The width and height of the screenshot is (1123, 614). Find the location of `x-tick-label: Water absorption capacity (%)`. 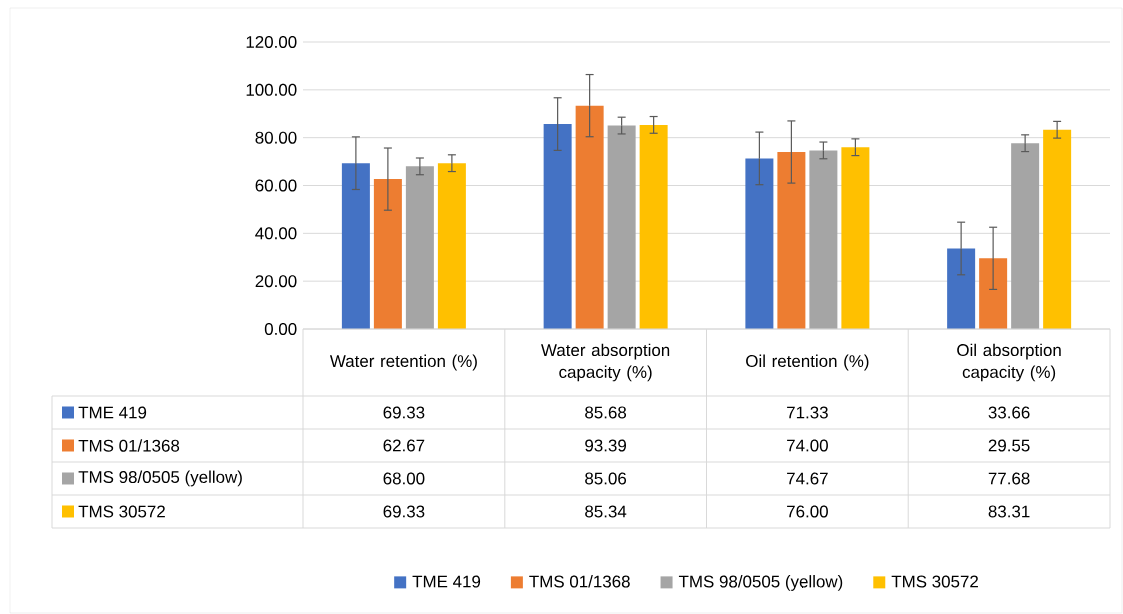

x-tick-label: Water absorption capacity (%) is located at coordinates (605, 362).